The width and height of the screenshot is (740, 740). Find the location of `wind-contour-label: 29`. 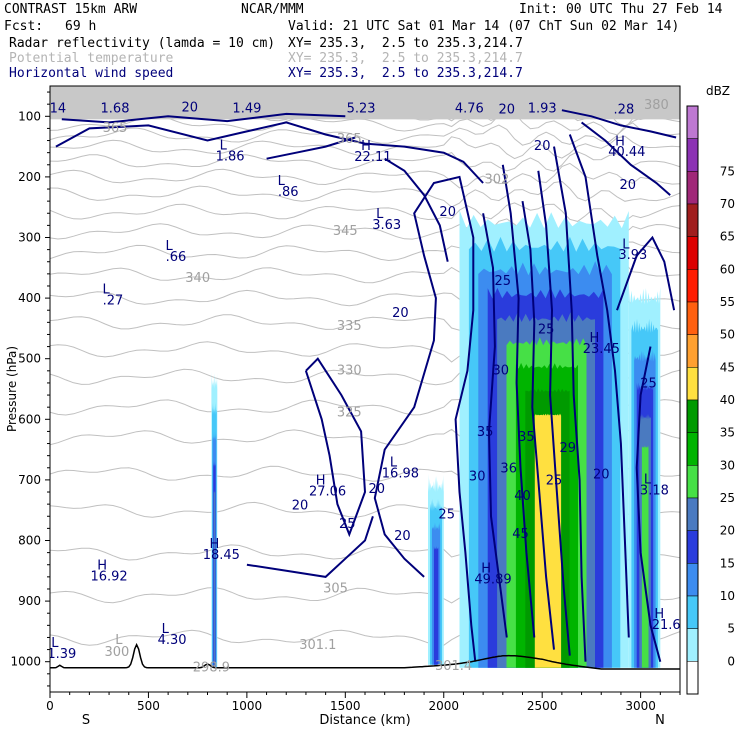

wind-contour-label: 29 is located at coordinates (568, 448).